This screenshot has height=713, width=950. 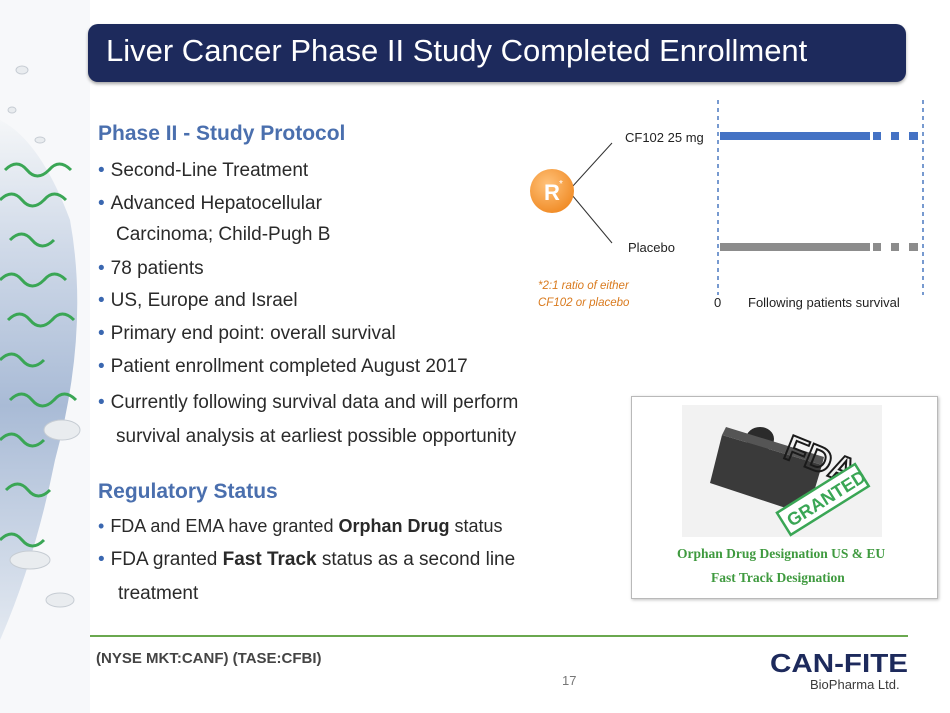 What do you see at coordinates (717, 302) in the screenshot?
I see `axis-zero-label: 0` at bounding box center [717, 302].